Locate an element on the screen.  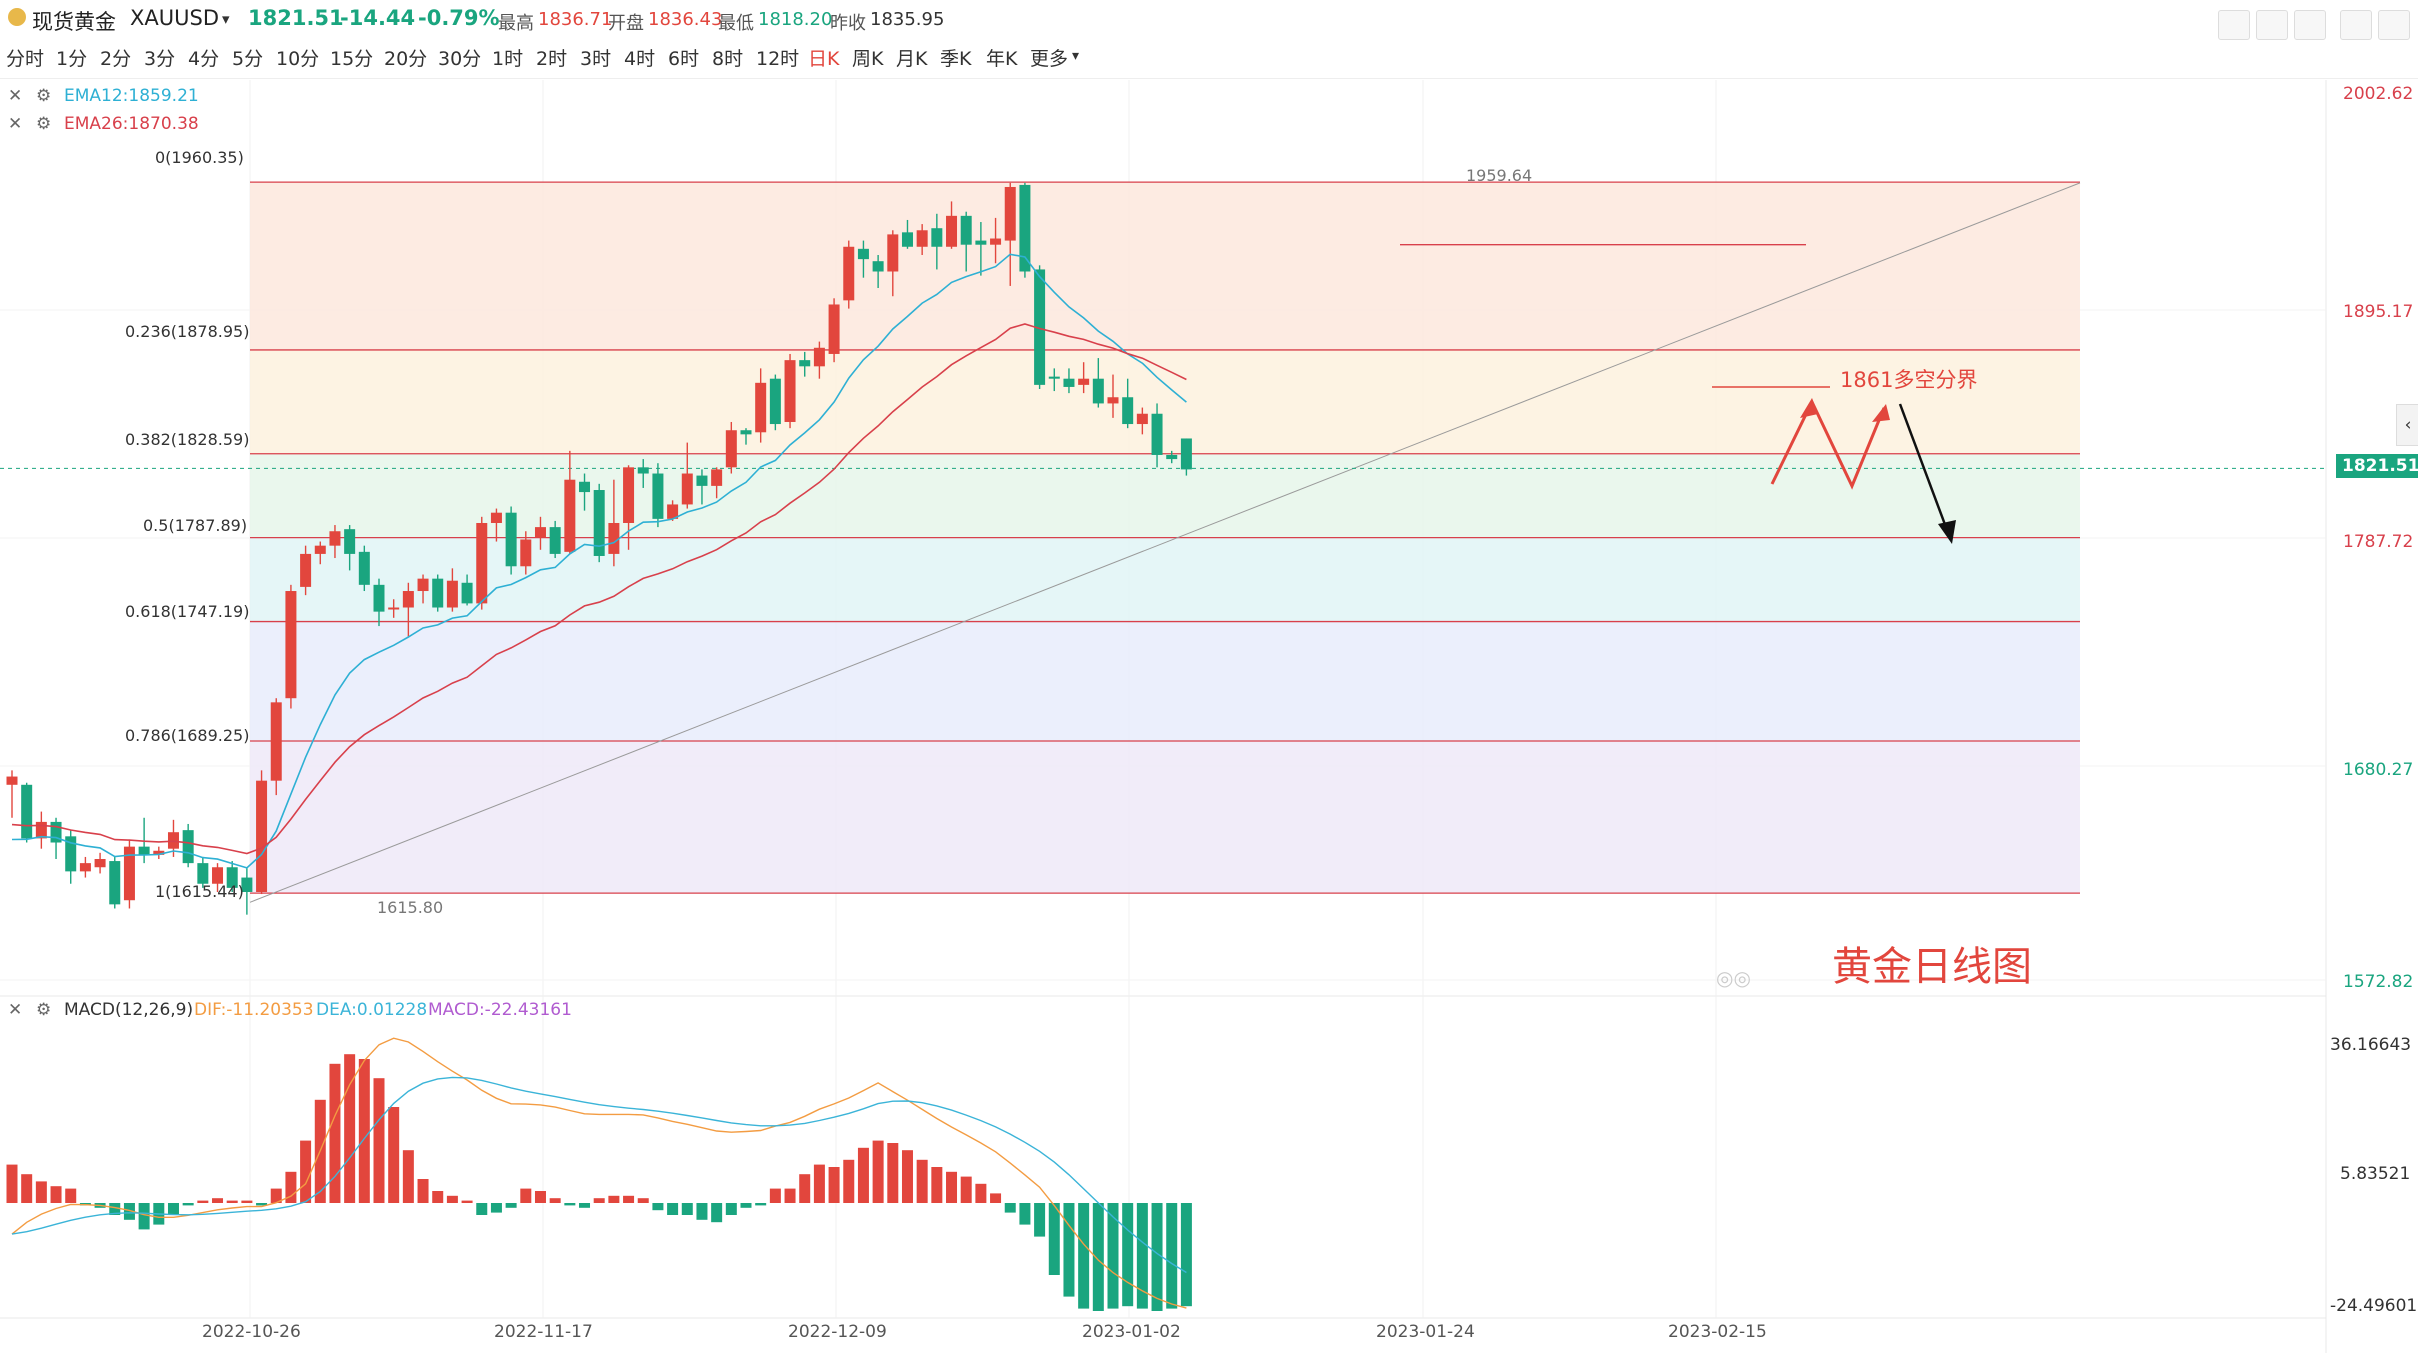
tf-20: 季K is located at coordinates (956, 59).